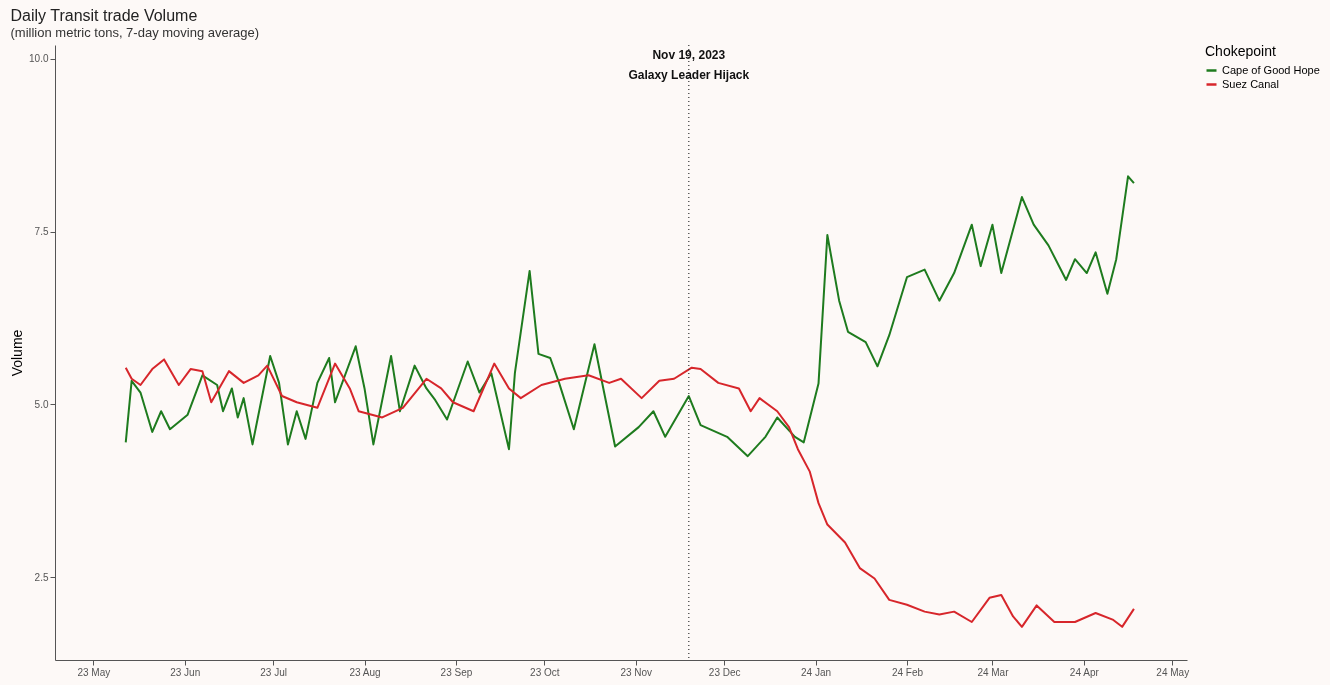  What do you see at coordinates (816, 672) in the screenshot?
I see `x-tick-label: 24 Jan` at bounding box center [816, 672].